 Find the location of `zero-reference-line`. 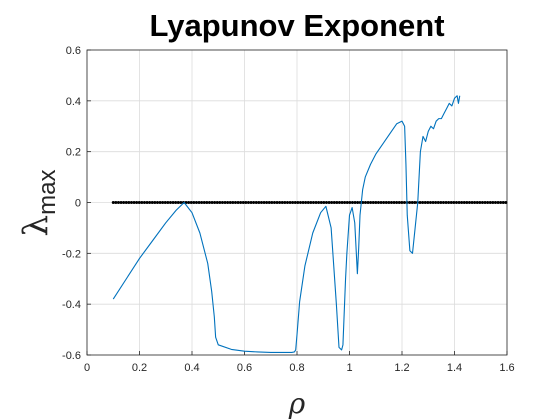

zero-reference-line is located at coordinates (309, 202).